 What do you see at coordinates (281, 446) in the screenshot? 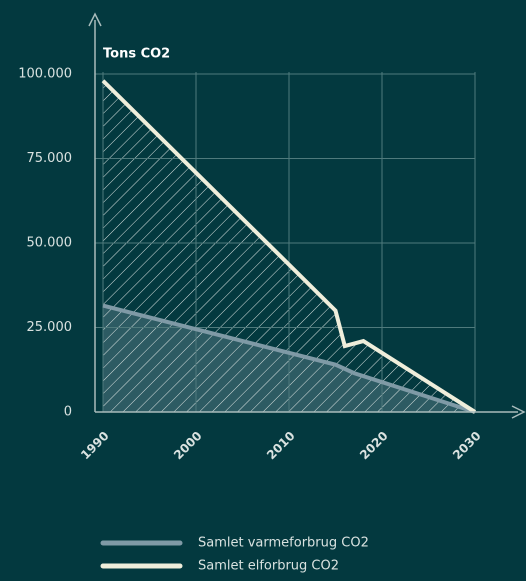
I see `x-tick-label: 2010` at bounding box center [281, 446].